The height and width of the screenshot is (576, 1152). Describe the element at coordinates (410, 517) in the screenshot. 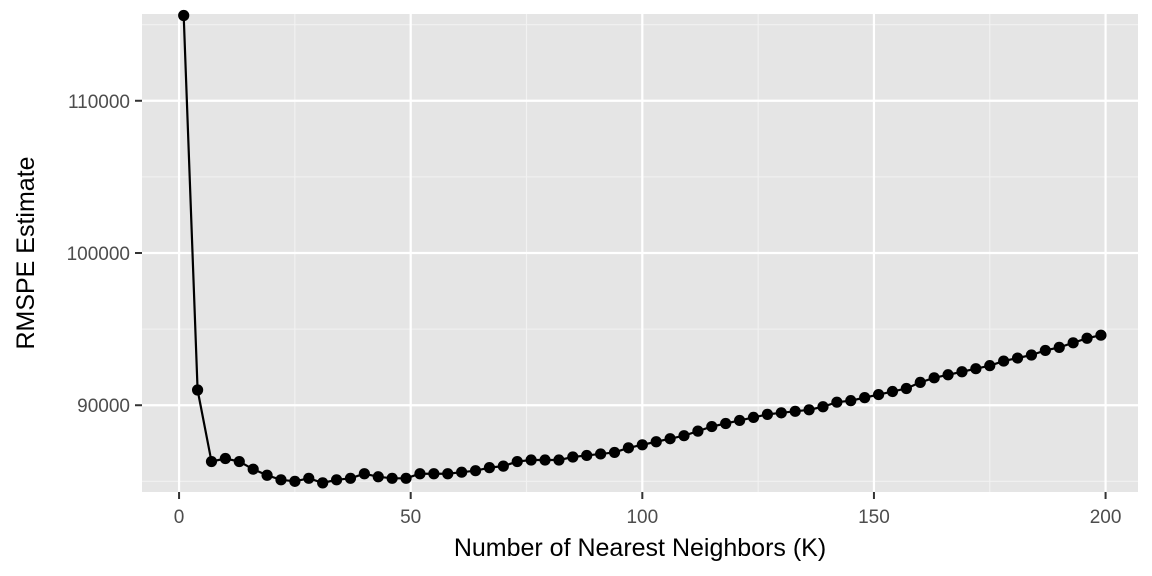

I see `x-tick-label: 50` at that location.